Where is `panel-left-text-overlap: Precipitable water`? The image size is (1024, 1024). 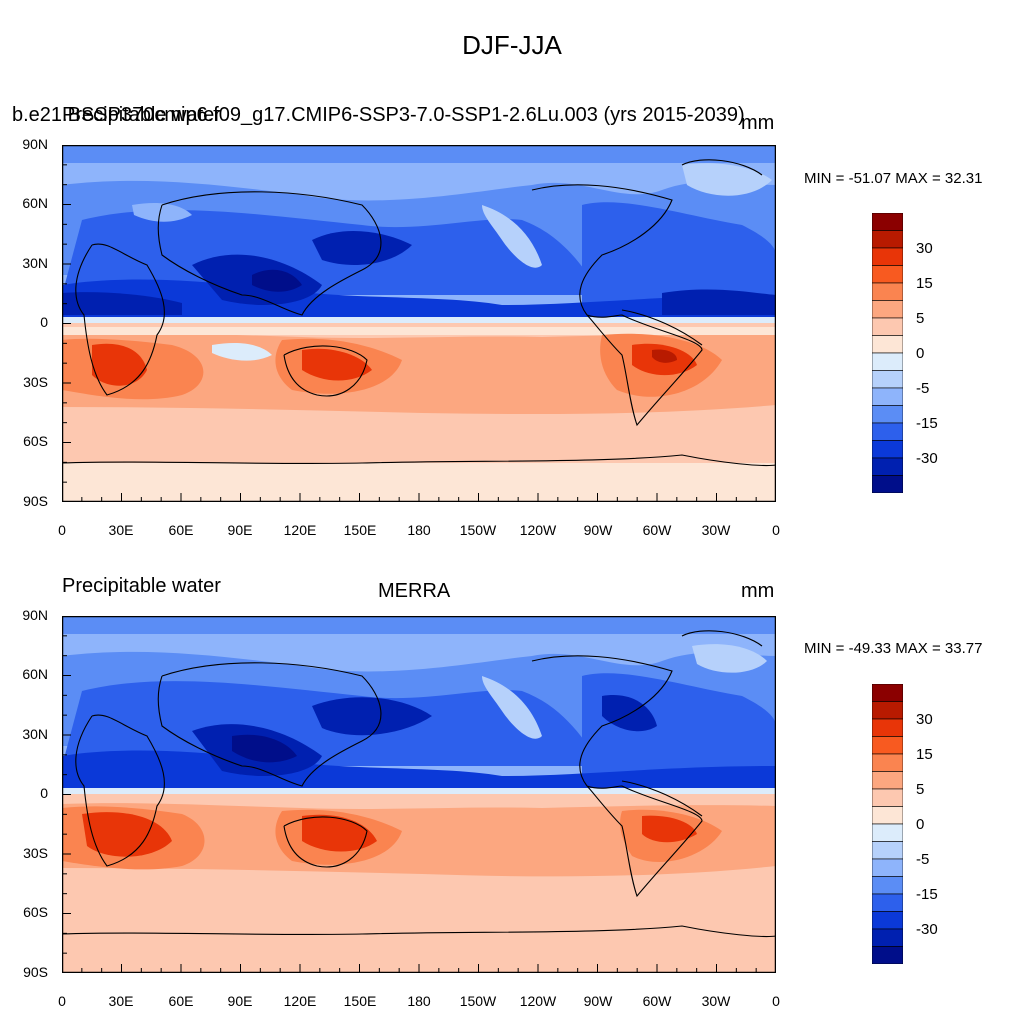
panel-left-text-overlap: Precipitable water is located at coordinates (141, 115).